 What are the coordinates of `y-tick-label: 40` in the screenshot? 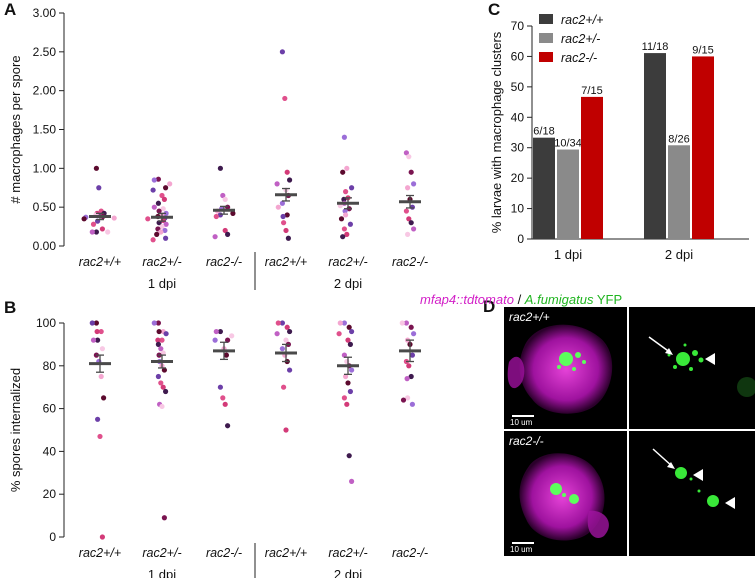 It's located at (50, 451).